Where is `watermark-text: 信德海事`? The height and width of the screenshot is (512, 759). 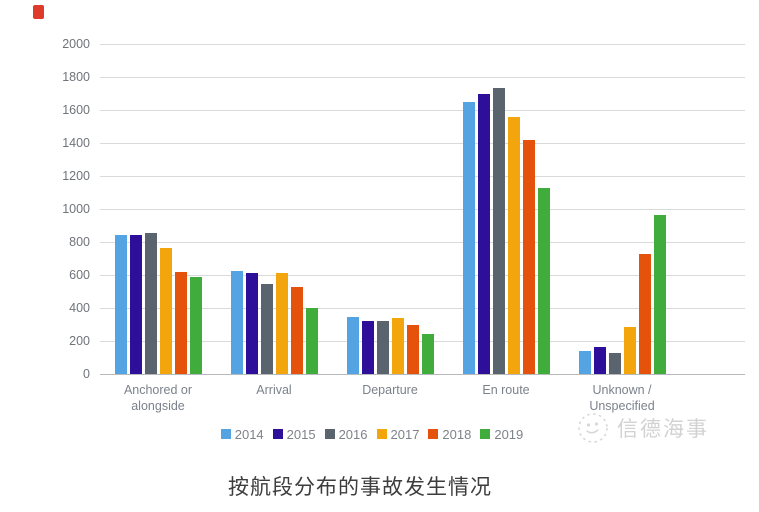 watermark-text: 信德海事 is located at coordinates (663, 429).